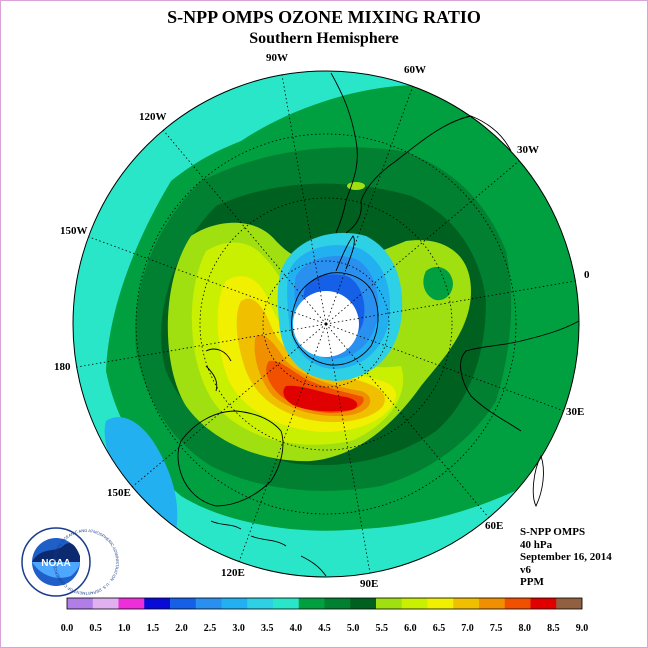 The height and width of the screenshot is (648, 648). I want to click on figure-title: S-NPP OMPS OZONE MIXING RATIO, so click(324, 17).